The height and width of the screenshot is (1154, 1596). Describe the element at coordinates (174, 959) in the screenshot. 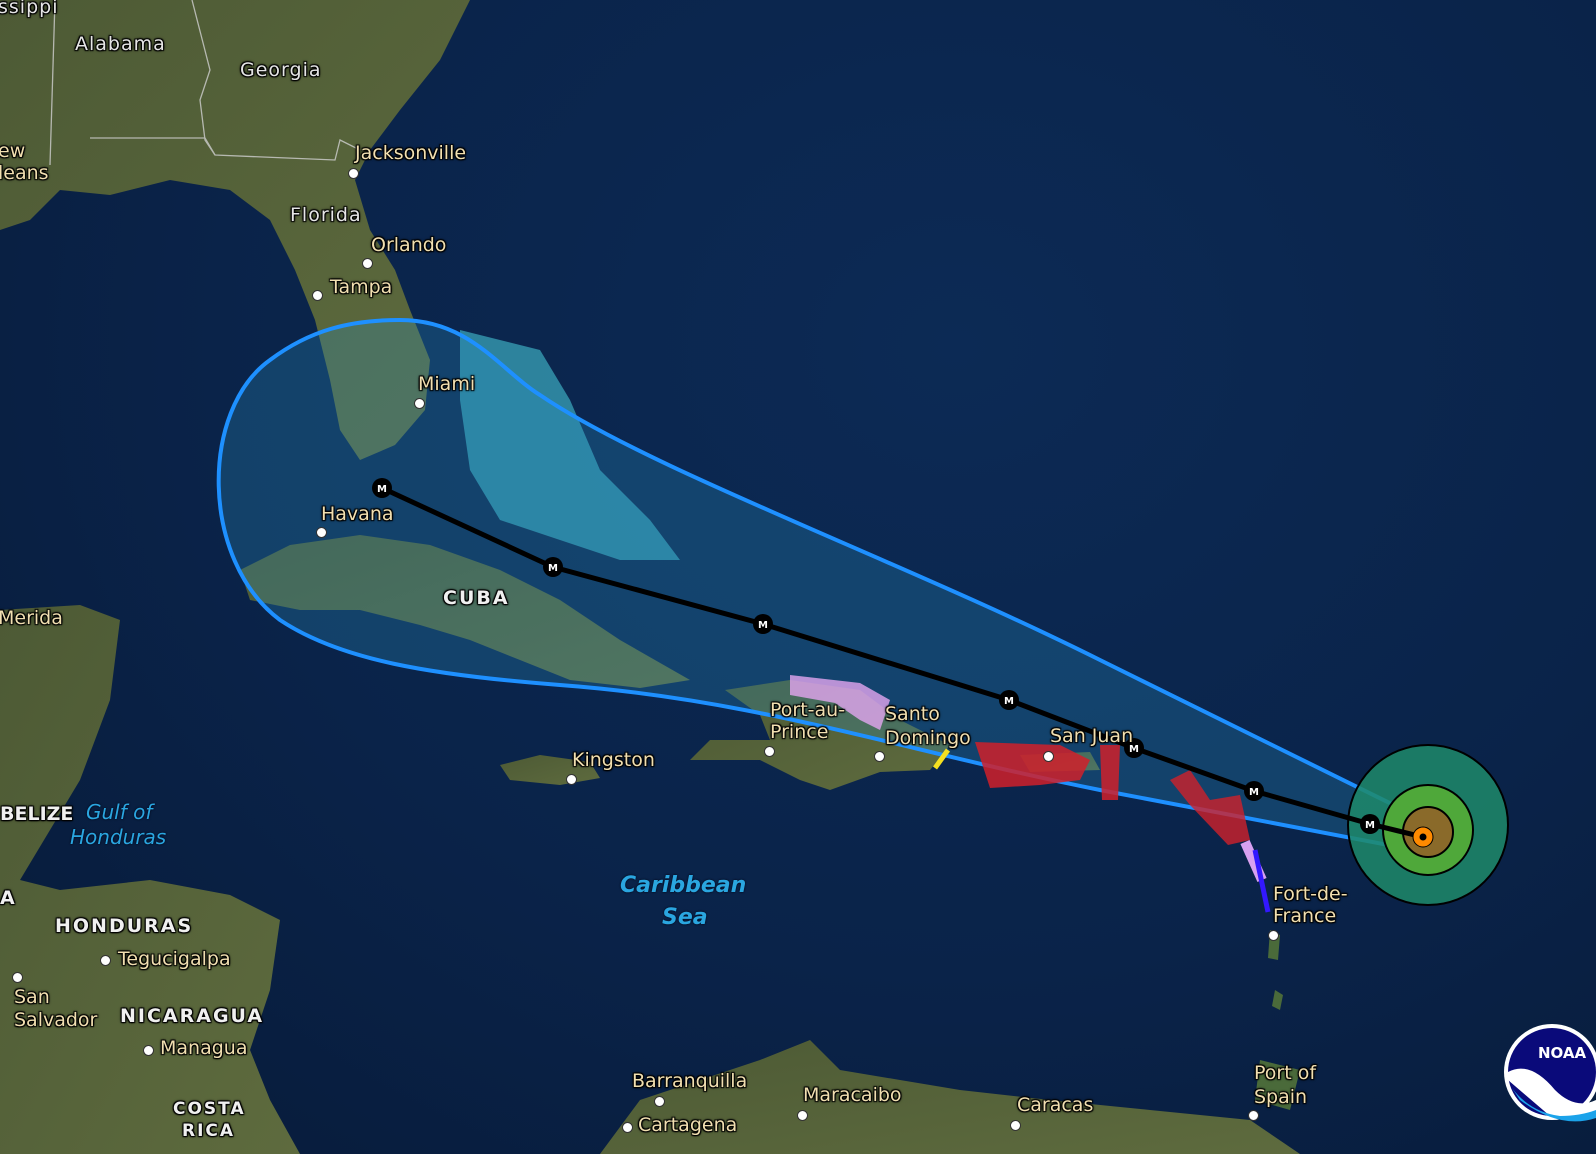

I see `label-tegucigalpa: Tegucigalpa` at that location.